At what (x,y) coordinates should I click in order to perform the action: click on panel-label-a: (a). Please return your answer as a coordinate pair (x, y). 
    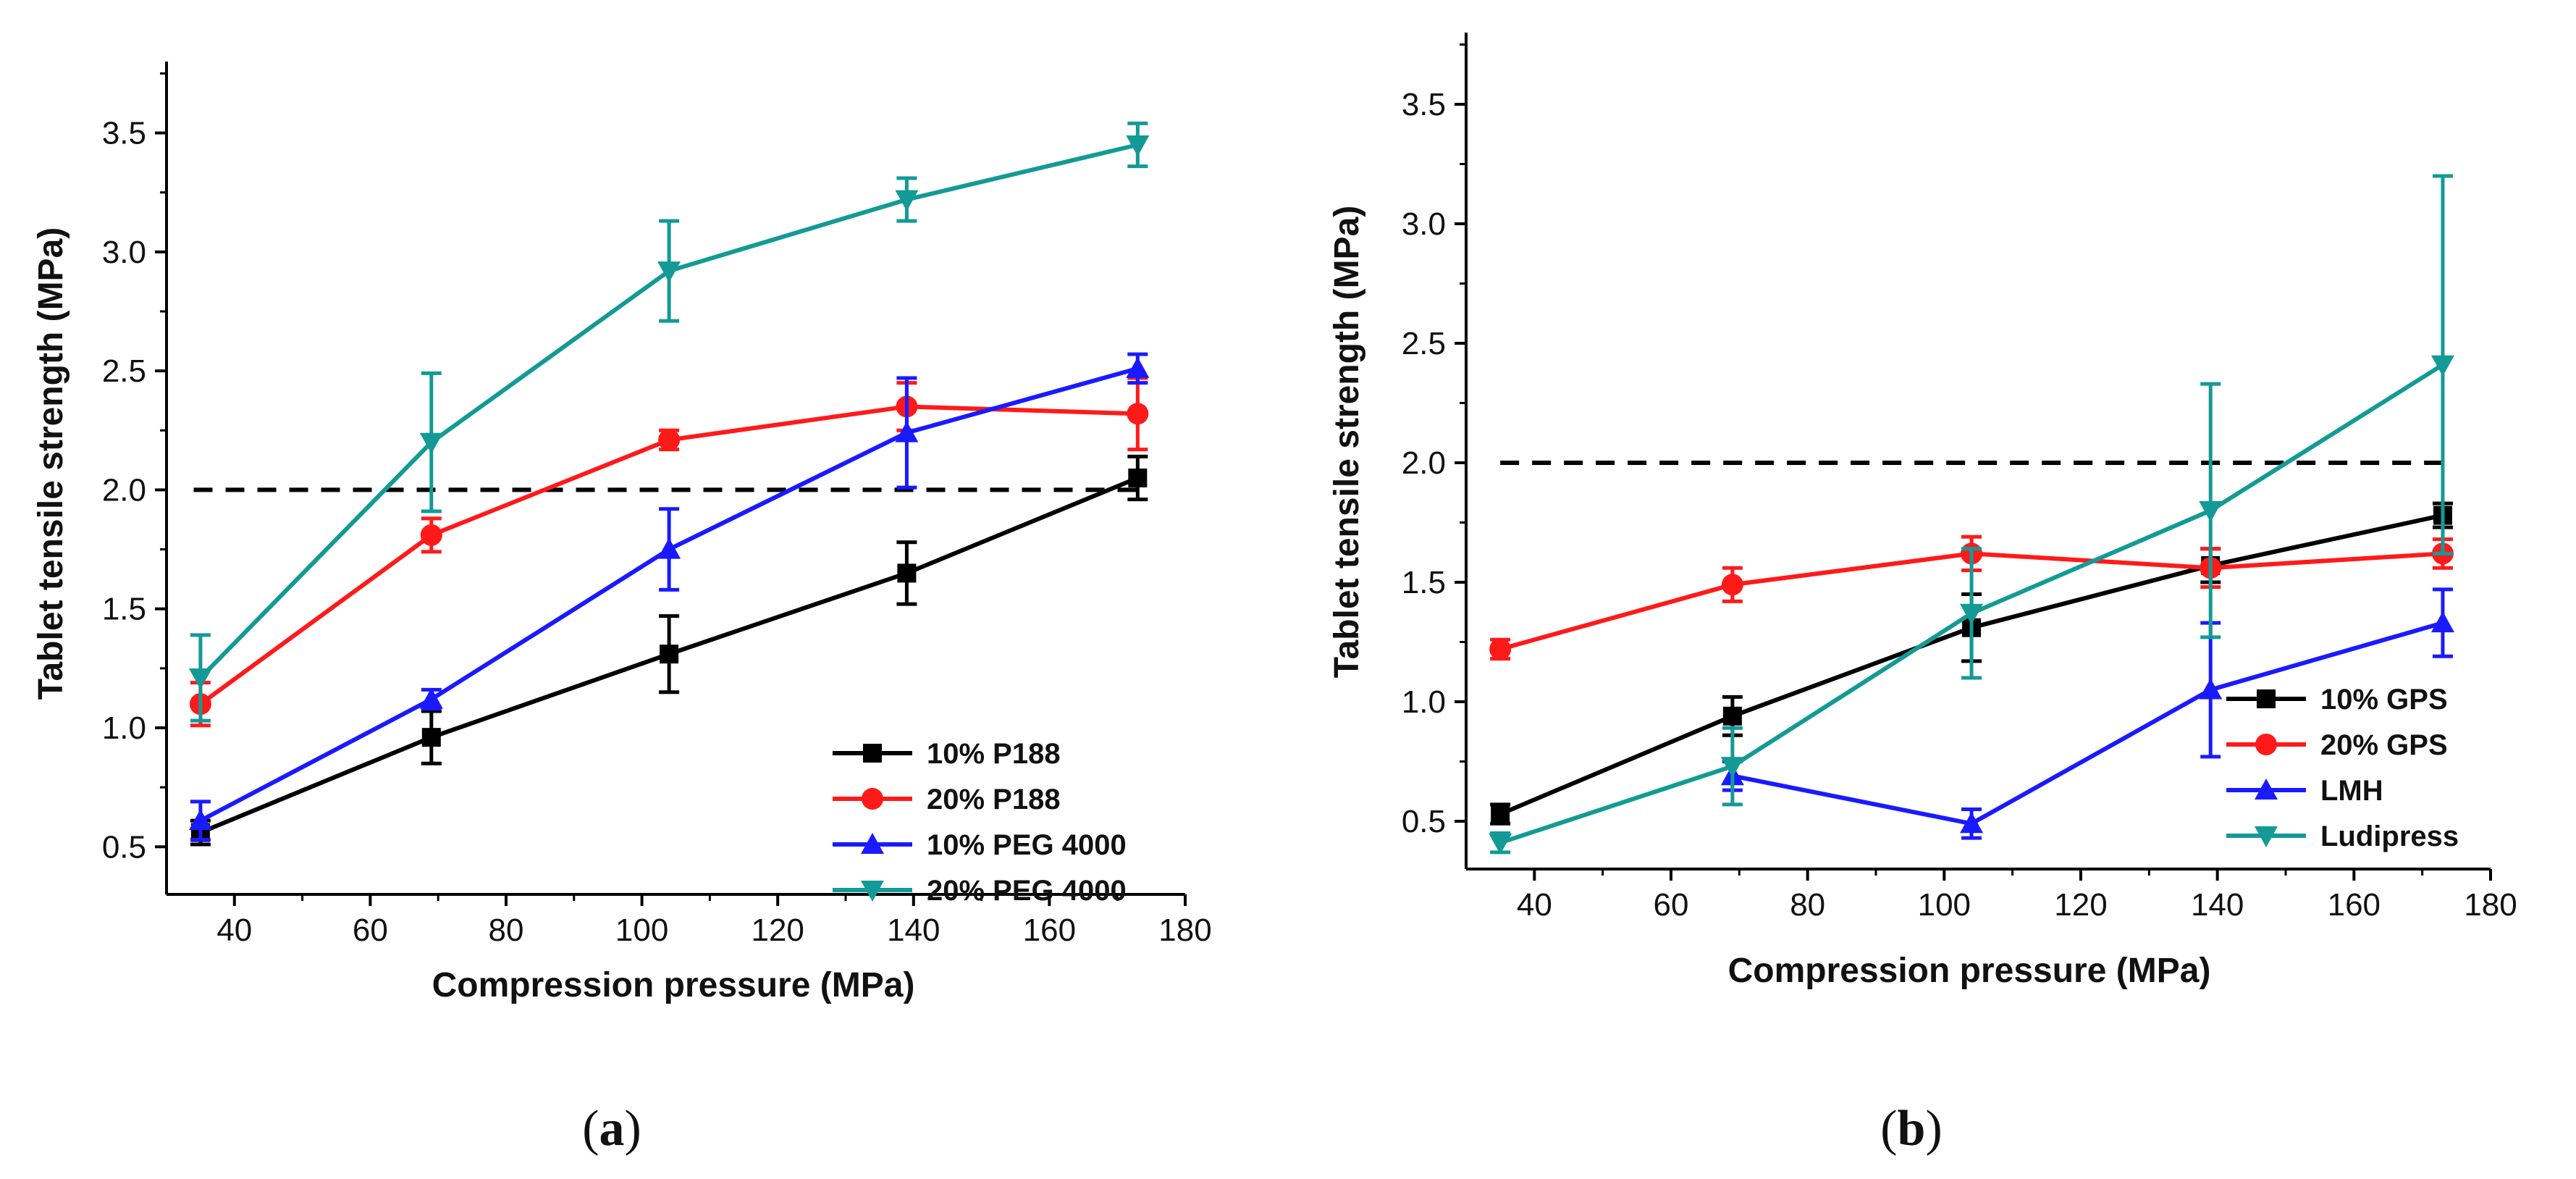
    Looking at the image, I should click on (611, 1129).